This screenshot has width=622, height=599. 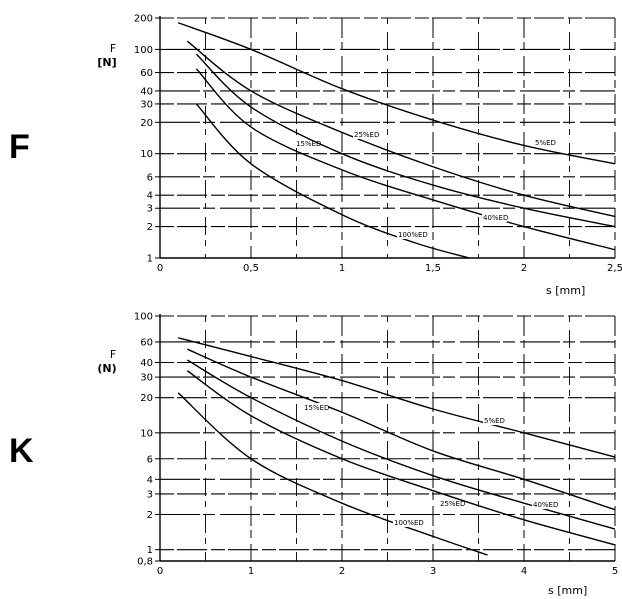 What do you see at coordinates (433, 571) in the screenshot?
I see `x-tick-label: 3` at bounding box center [433, 571].